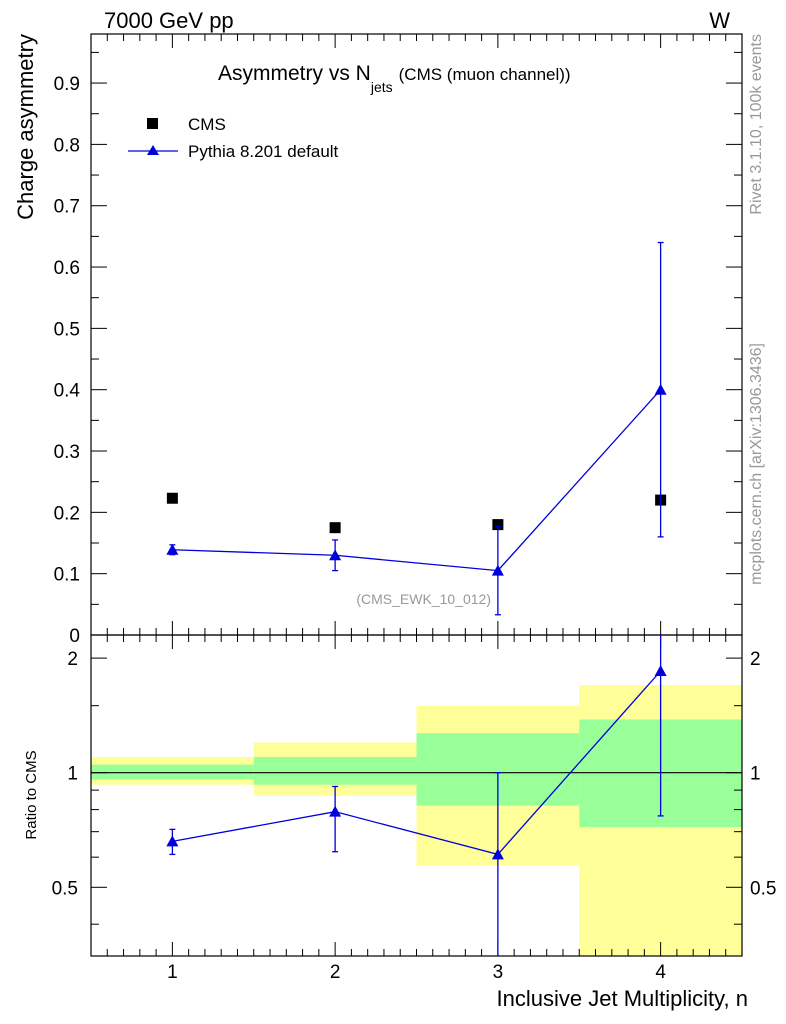  What do you see at coordinates (67, 329) in the screenshot?
I see `main-y-tick-label: 0.5` at bounding box center [67, 329].